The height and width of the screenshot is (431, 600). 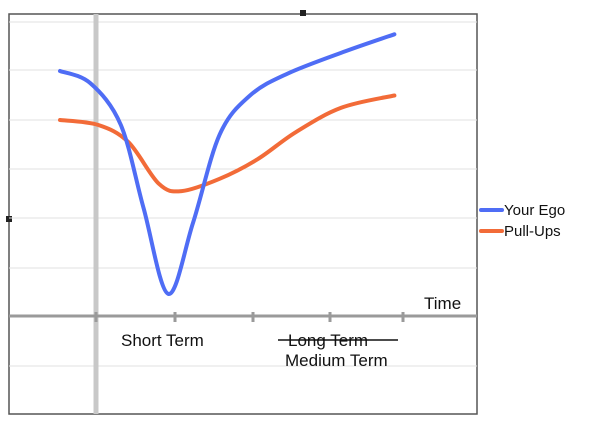 What do you see at coordinates (227, 143) in the screenshot?
I see `series-line-pull-ups` at bounding box center [227, 143].